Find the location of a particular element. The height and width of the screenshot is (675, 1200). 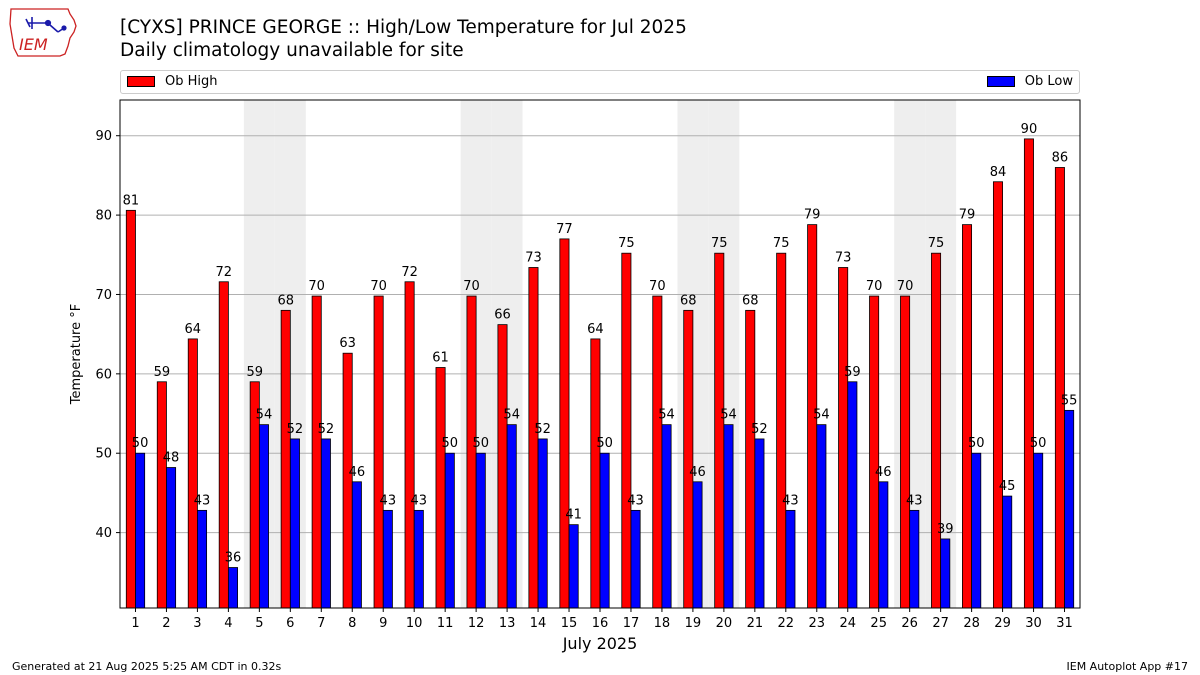

y-tick-label: 50 is located at coordinates (103, 454).